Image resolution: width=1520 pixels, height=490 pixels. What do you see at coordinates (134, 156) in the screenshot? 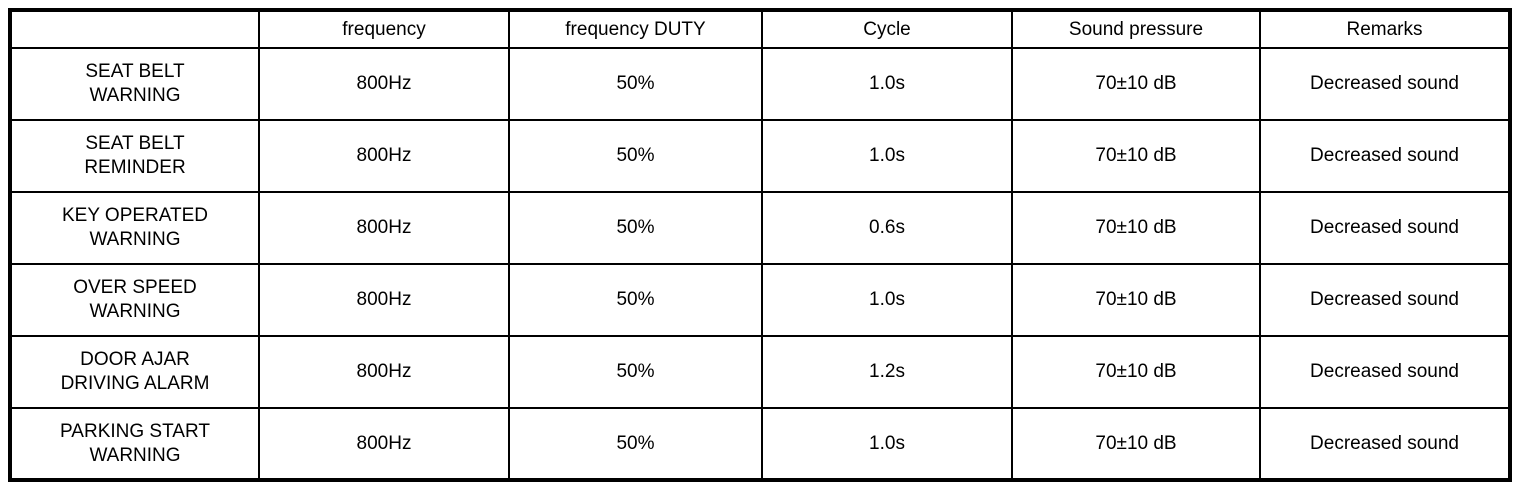
I see `row-label: SEAT BELT REMINDER` at bounding box center [134, 156].